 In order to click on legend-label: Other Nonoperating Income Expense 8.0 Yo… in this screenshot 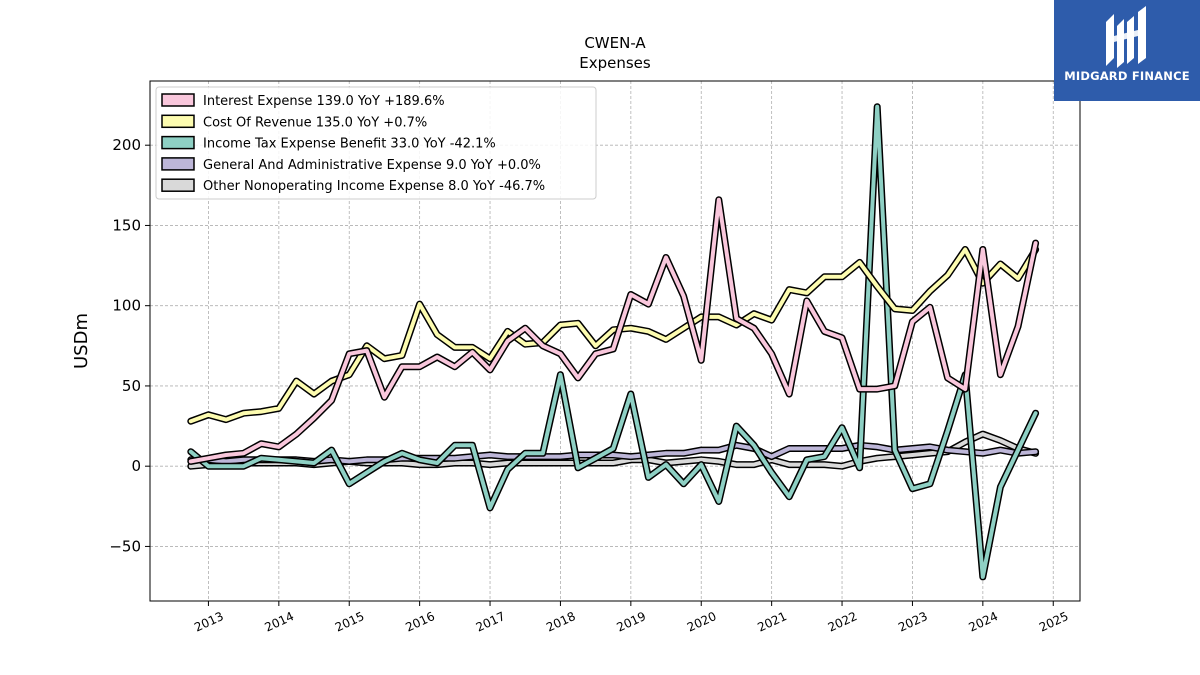, I will do `click(374, 186)`.